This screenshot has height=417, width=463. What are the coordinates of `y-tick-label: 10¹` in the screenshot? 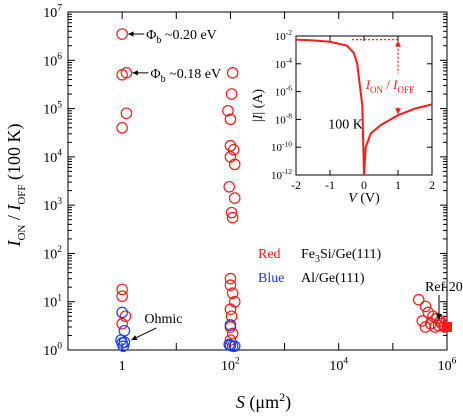 It's located at (52, 301).